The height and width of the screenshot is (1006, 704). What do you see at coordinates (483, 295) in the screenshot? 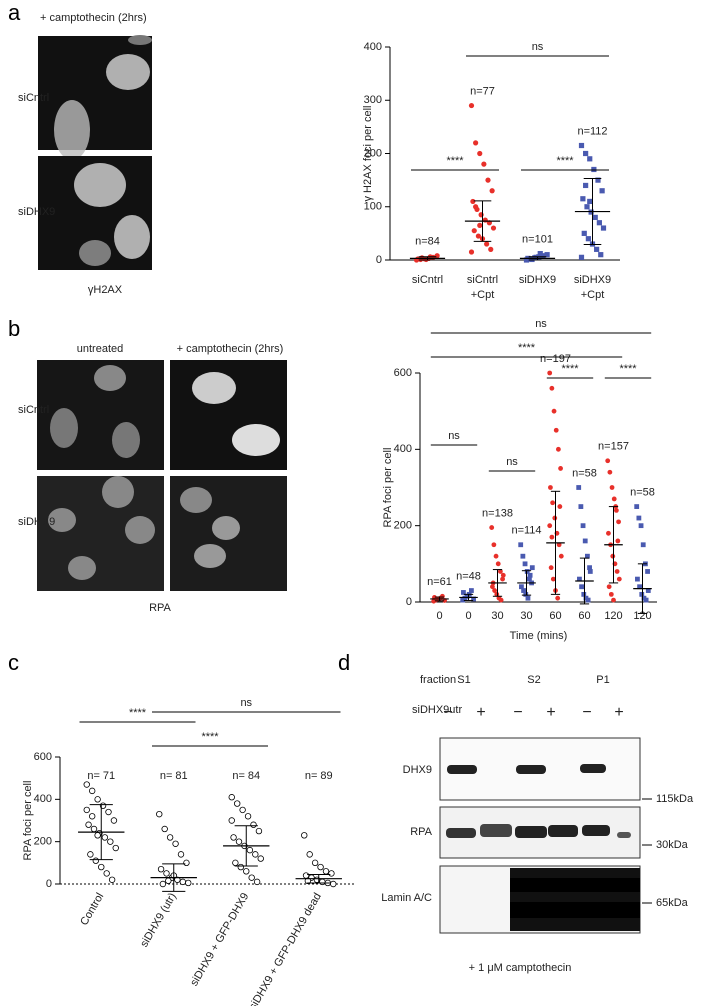
I see `x-tick-label: +Cpt` at bounding box center [483, 295].